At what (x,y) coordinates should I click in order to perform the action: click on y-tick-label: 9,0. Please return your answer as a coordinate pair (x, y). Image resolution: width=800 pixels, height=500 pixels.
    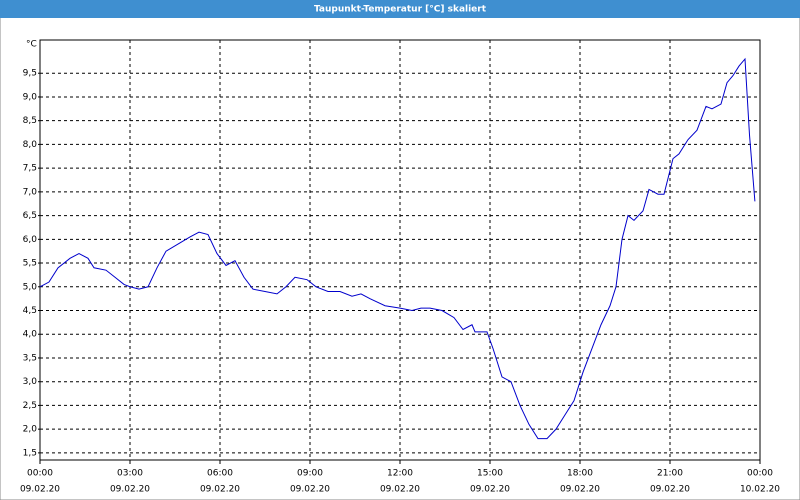
    Looking at the image, I should click on (30, 97).